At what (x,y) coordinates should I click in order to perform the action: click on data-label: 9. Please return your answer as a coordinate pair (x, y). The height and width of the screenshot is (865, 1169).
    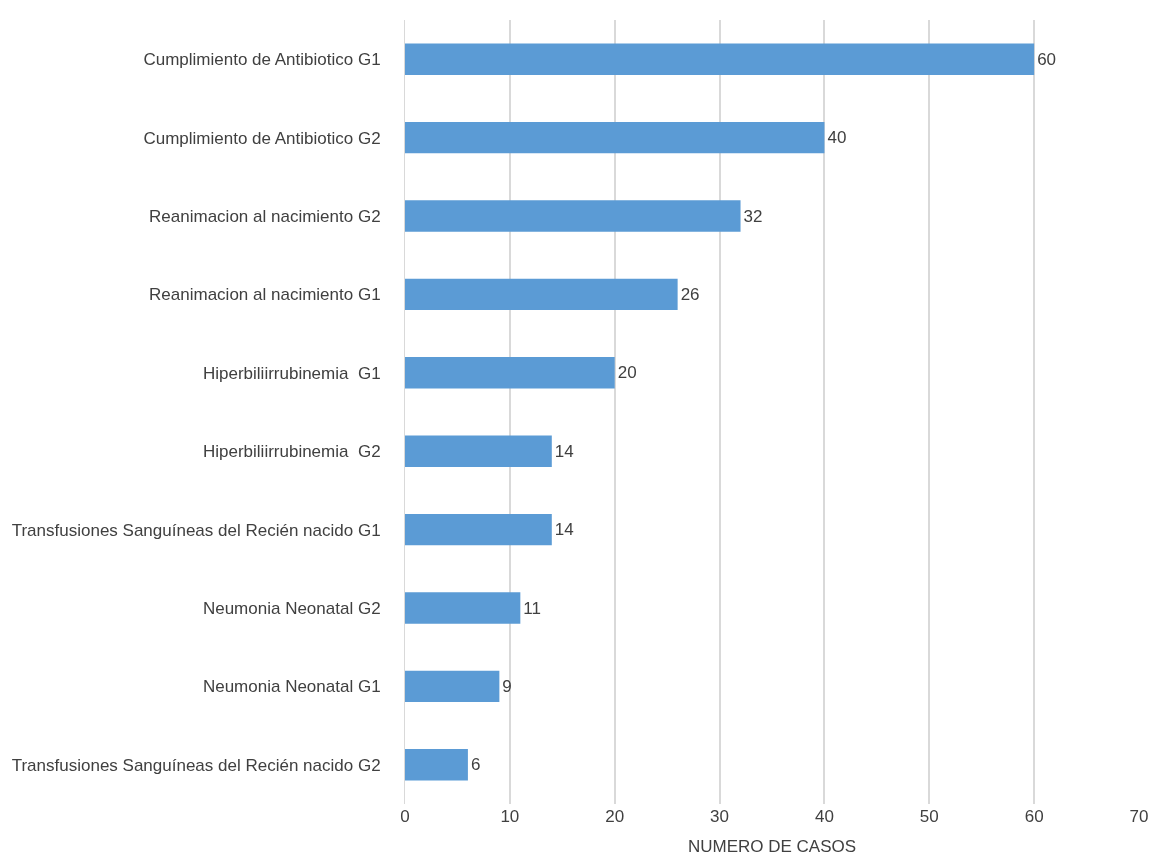
    Looking at the image, I should click on (507, 686).